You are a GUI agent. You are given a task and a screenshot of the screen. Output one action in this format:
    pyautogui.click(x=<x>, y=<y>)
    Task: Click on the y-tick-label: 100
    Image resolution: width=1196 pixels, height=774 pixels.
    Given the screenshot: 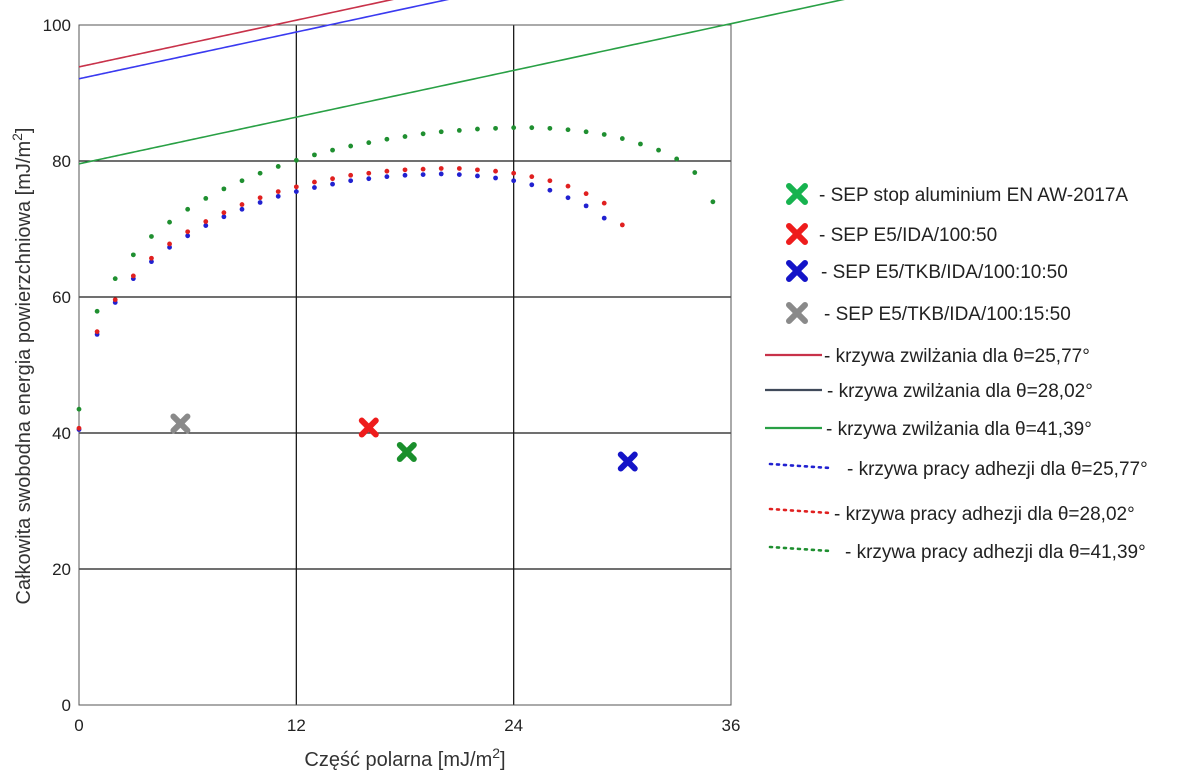 What is the action you would take?
    pyautogui.click(x=57, y=25)
    